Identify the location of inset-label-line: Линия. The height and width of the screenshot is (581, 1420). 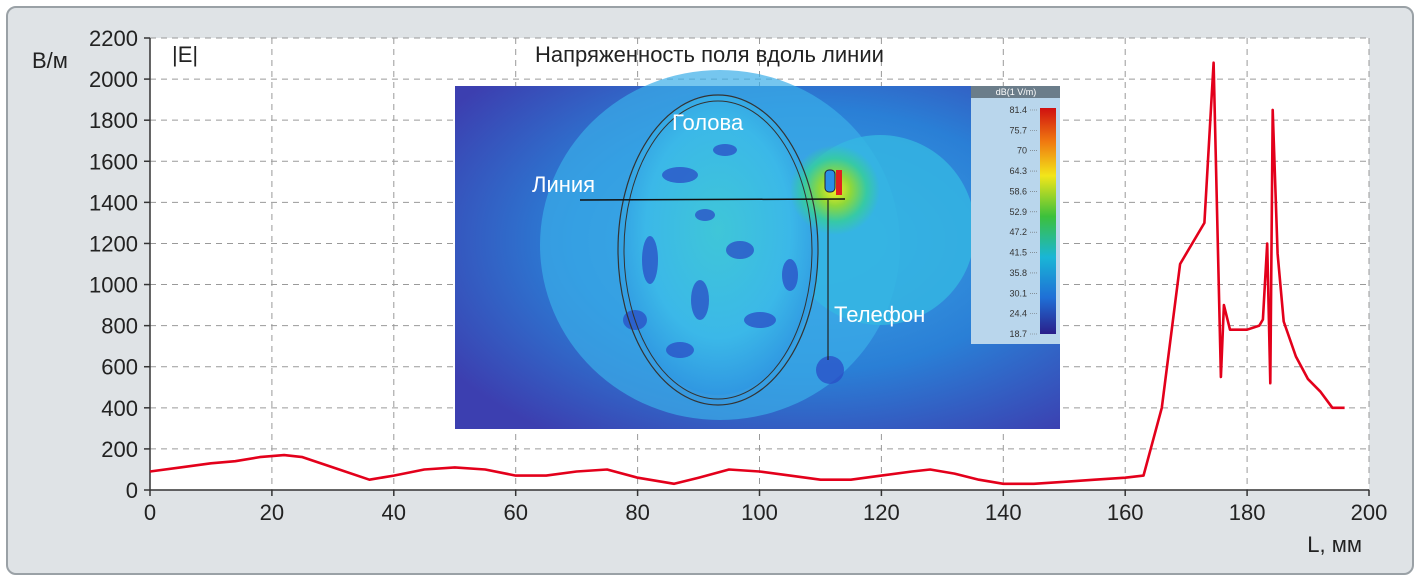
(563, 184).